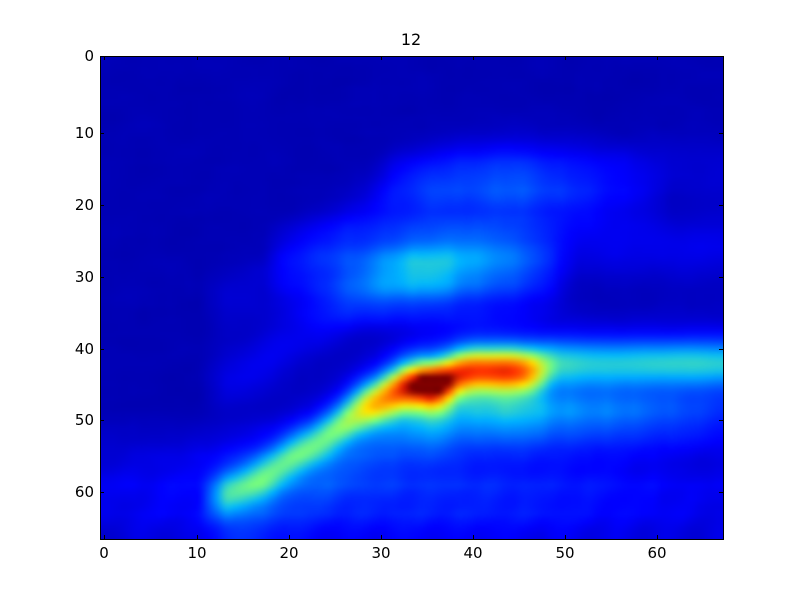 The height and width of the screenshot is (600, 800). What do you see at coordinates (84, 349) in the screenshot?
I see `y-tick-label: 40` at bounding box center [84, 349].